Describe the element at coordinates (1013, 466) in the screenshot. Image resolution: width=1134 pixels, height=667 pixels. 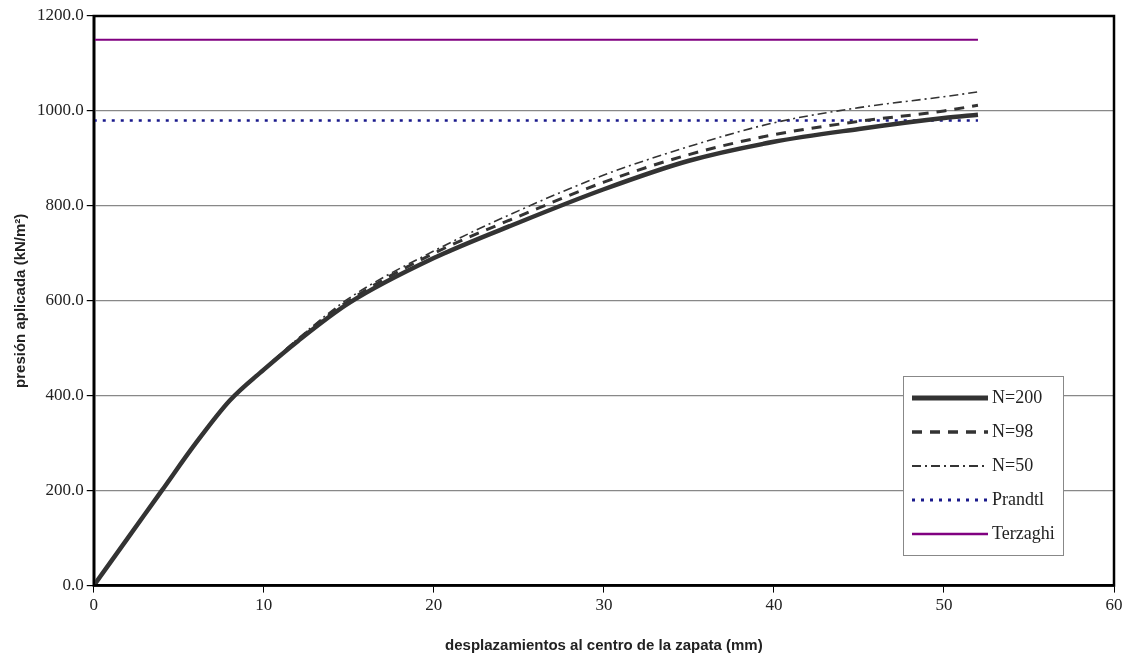
I see `legend-label: N=50` at that location.